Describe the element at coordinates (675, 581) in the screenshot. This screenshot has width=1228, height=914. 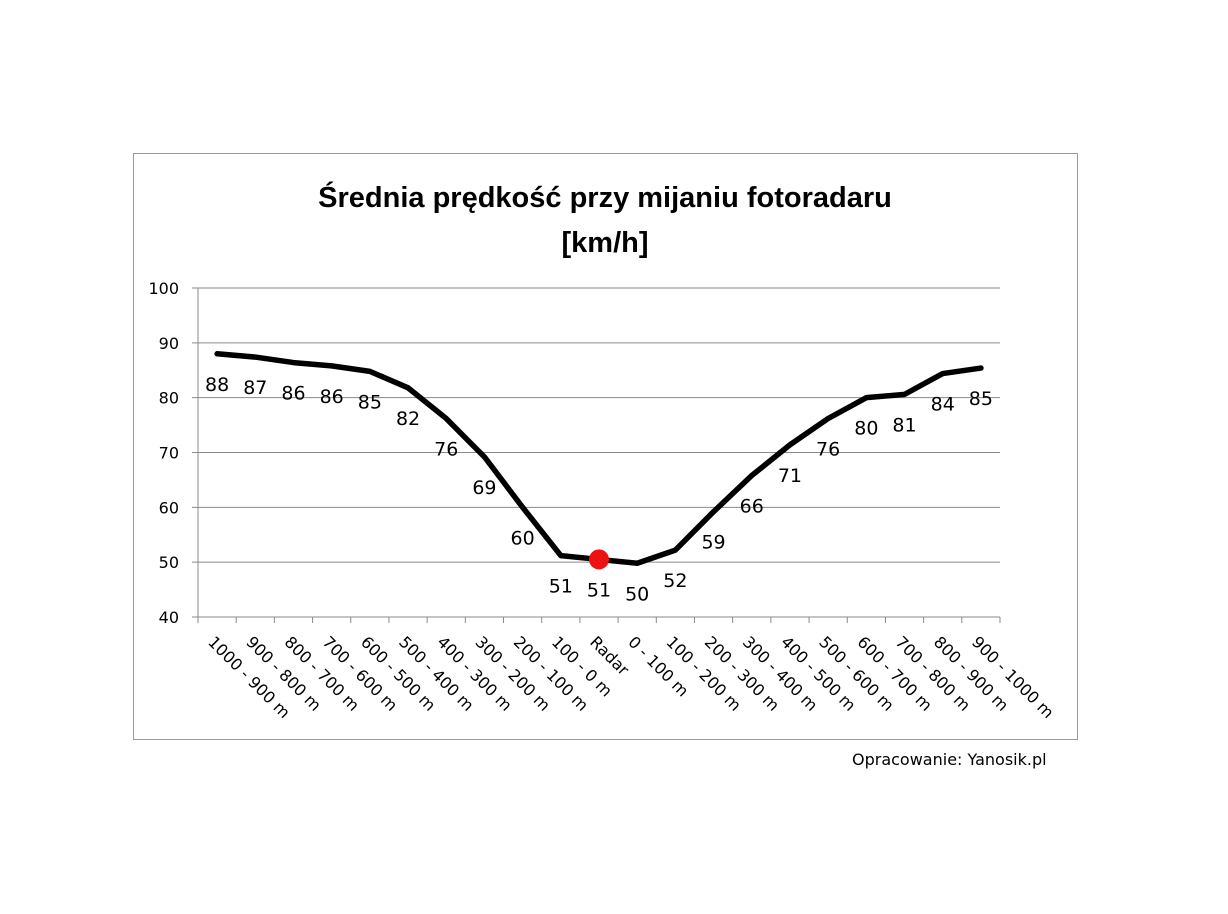
I see `data-label: 52` at that location.